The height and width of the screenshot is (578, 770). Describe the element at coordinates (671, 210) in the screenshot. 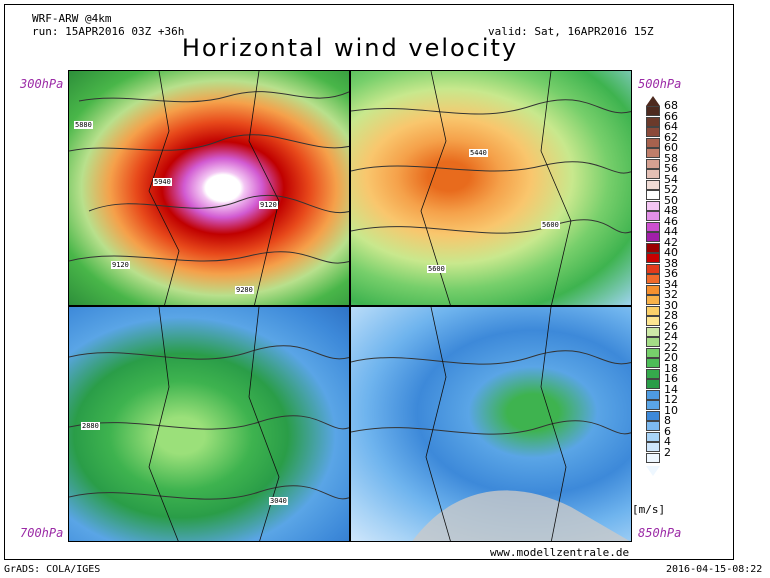

I see `legend-value: 48` at that location.